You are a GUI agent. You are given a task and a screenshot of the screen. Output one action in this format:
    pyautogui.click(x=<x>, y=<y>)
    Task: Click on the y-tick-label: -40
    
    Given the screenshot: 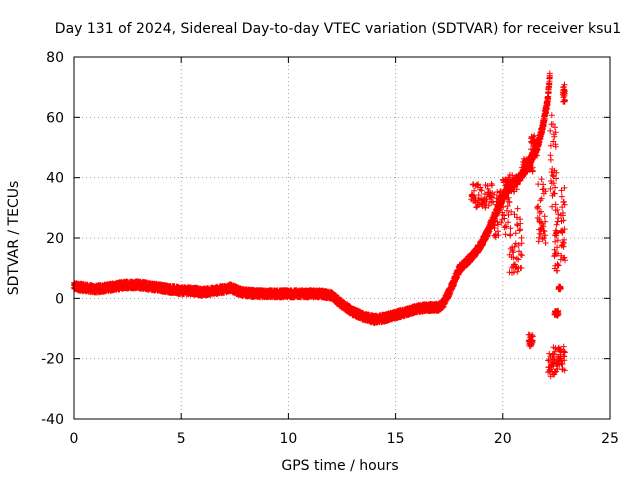 What is the action you would take?
    pyautogui.click(x=52, y=420)
    